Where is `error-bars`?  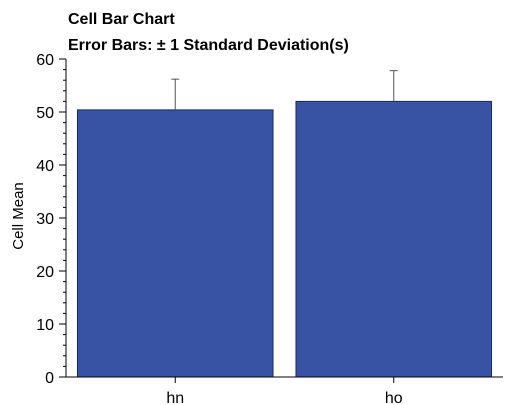
error-bars is located at coordinates (284, 90).